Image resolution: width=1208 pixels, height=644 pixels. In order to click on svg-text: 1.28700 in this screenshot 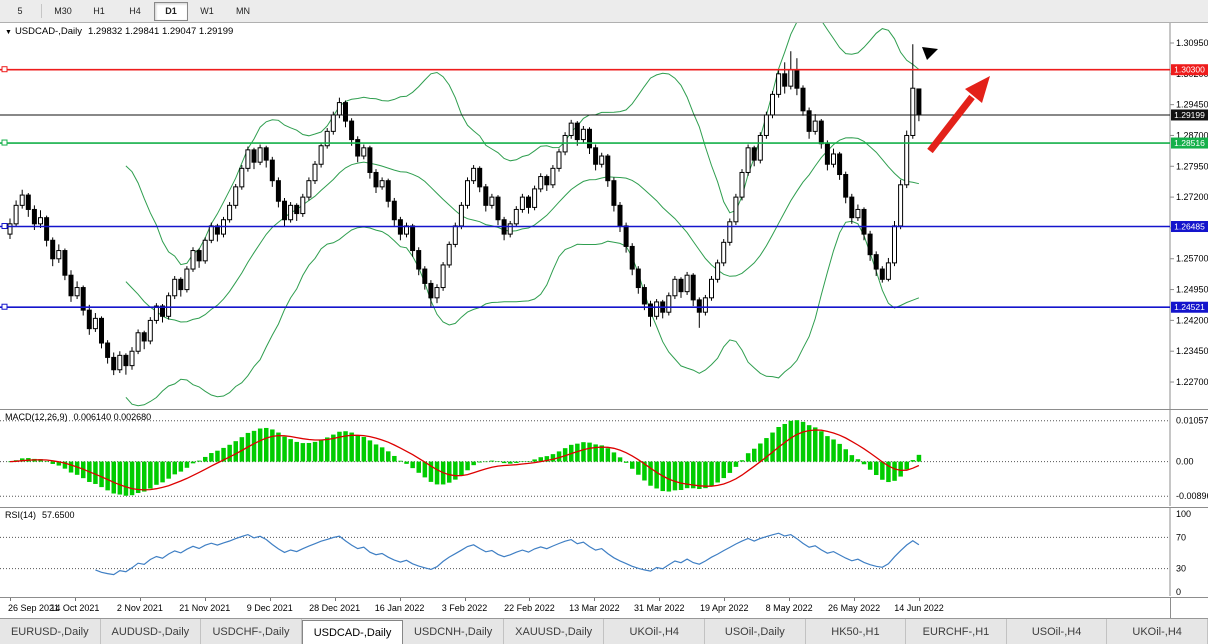, I will do `click(1192, 135)`.